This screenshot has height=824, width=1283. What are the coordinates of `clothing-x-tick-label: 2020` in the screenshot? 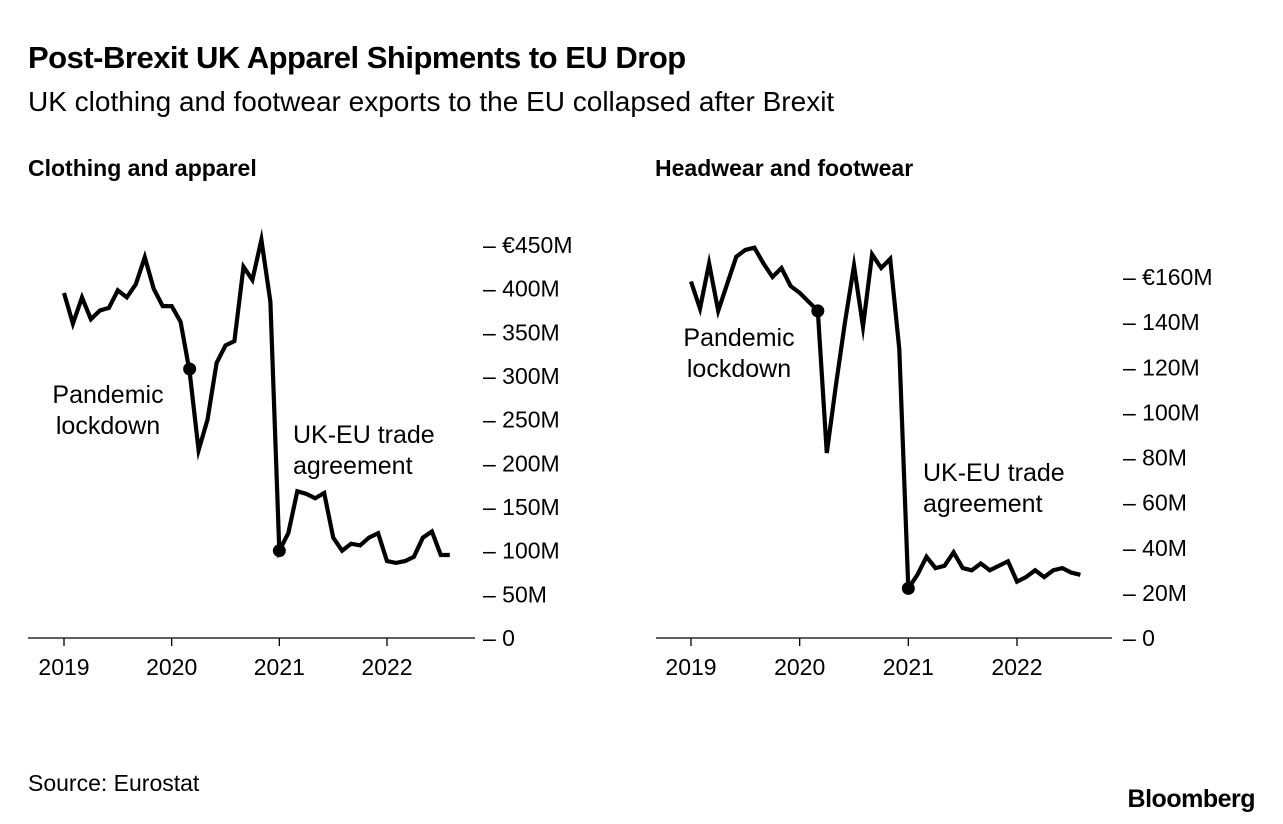 It's located at (171, 667).